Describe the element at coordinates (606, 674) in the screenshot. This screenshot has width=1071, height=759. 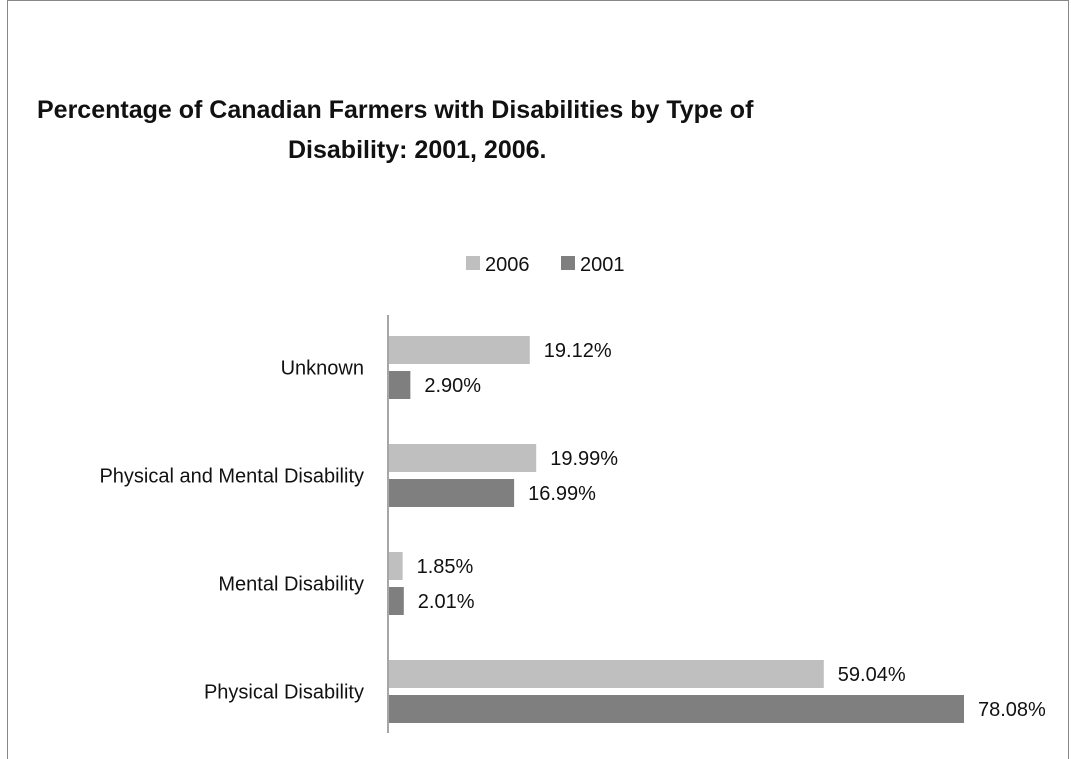
I see `bar-2006-physical-disability` at that location.